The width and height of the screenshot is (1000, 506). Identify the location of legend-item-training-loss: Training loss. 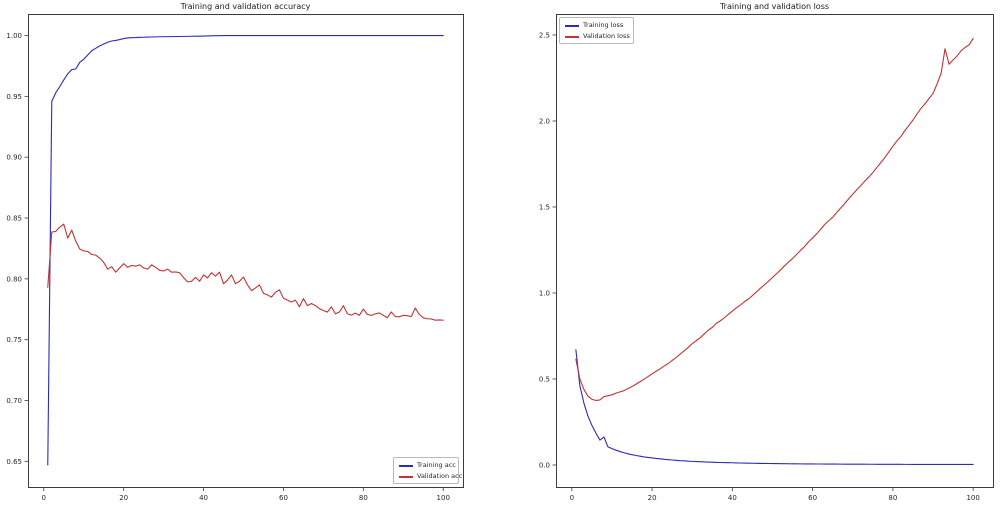
(596, 25).